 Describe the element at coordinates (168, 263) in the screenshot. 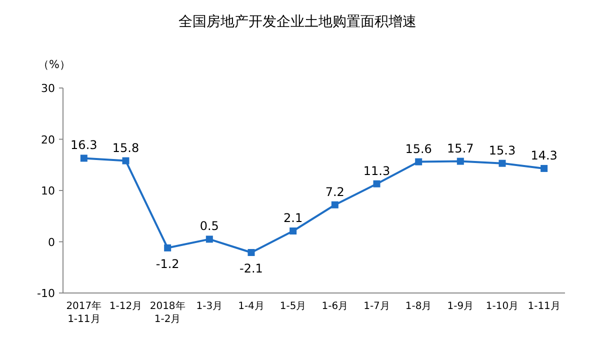

I see `data-label: -1.2` at that location.